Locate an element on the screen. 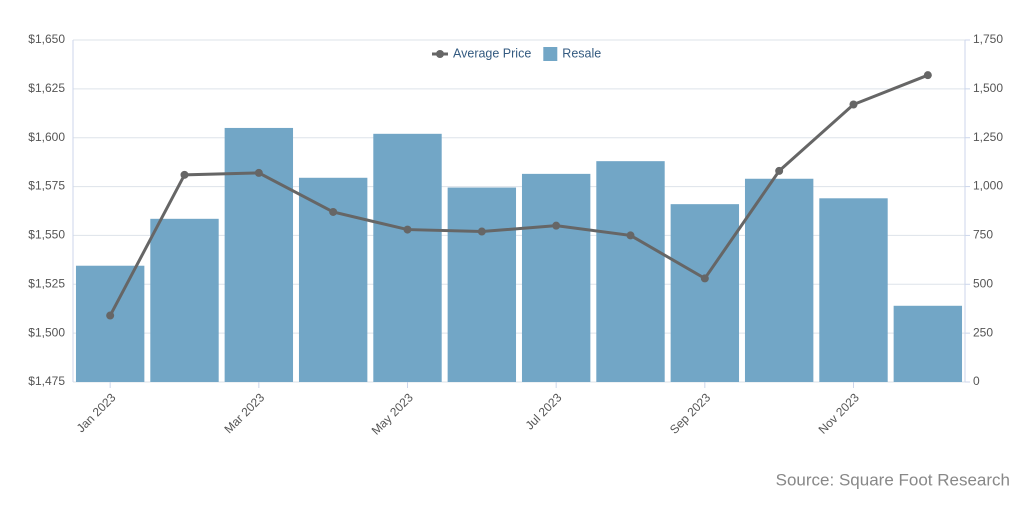 This screenshot has width=1024, height=505. legend-item: Average Price is located at coordinates (481, 53).